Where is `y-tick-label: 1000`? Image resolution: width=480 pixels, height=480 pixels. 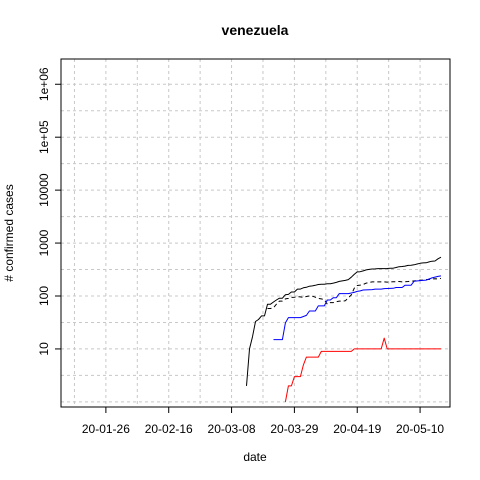
y-tick-label: 1000 is located at coordinates (44, 242).